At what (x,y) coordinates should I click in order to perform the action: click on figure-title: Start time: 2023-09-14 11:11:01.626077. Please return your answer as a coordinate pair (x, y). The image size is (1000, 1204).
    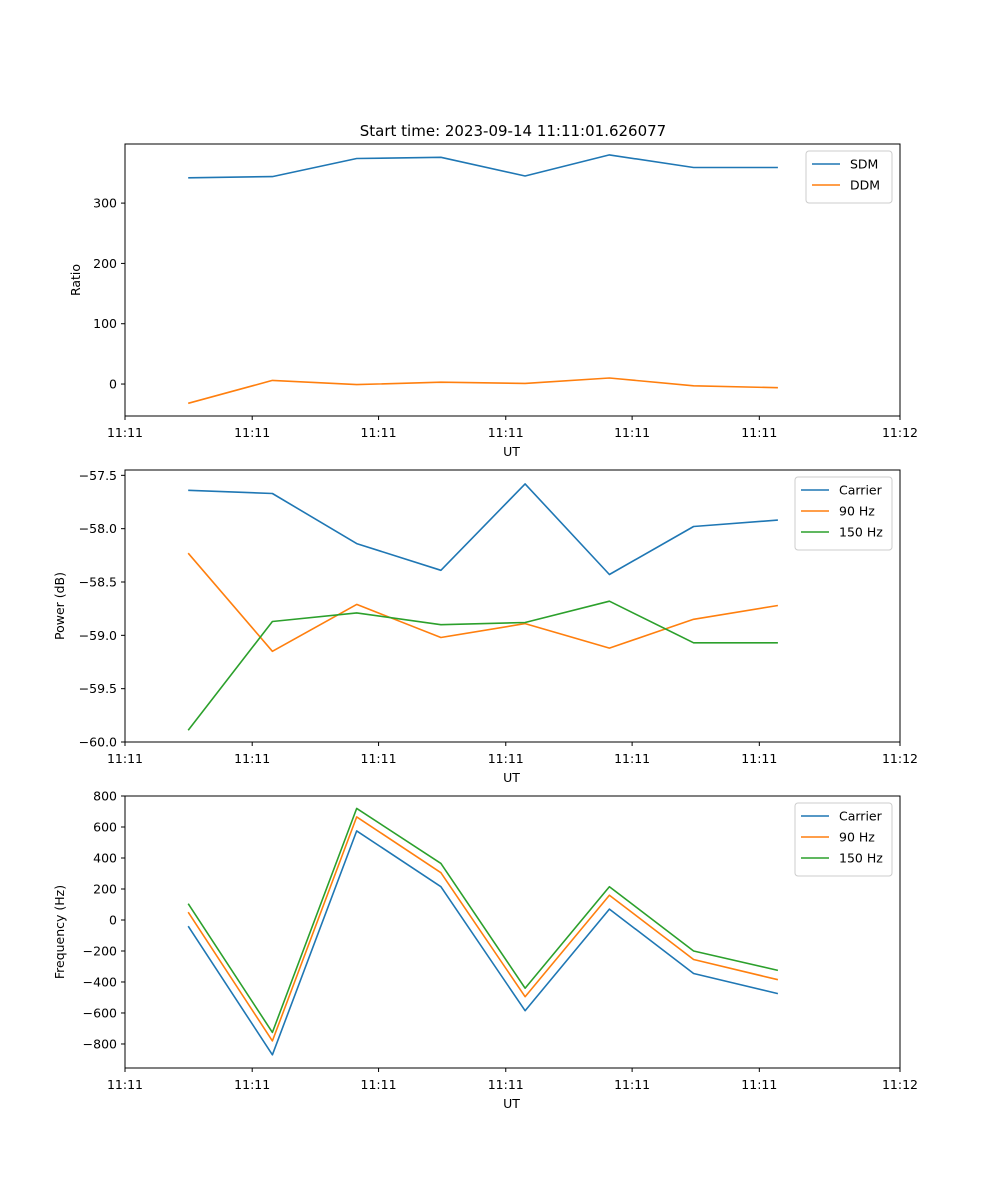
    Looking at the image, I should click on (513, 131).